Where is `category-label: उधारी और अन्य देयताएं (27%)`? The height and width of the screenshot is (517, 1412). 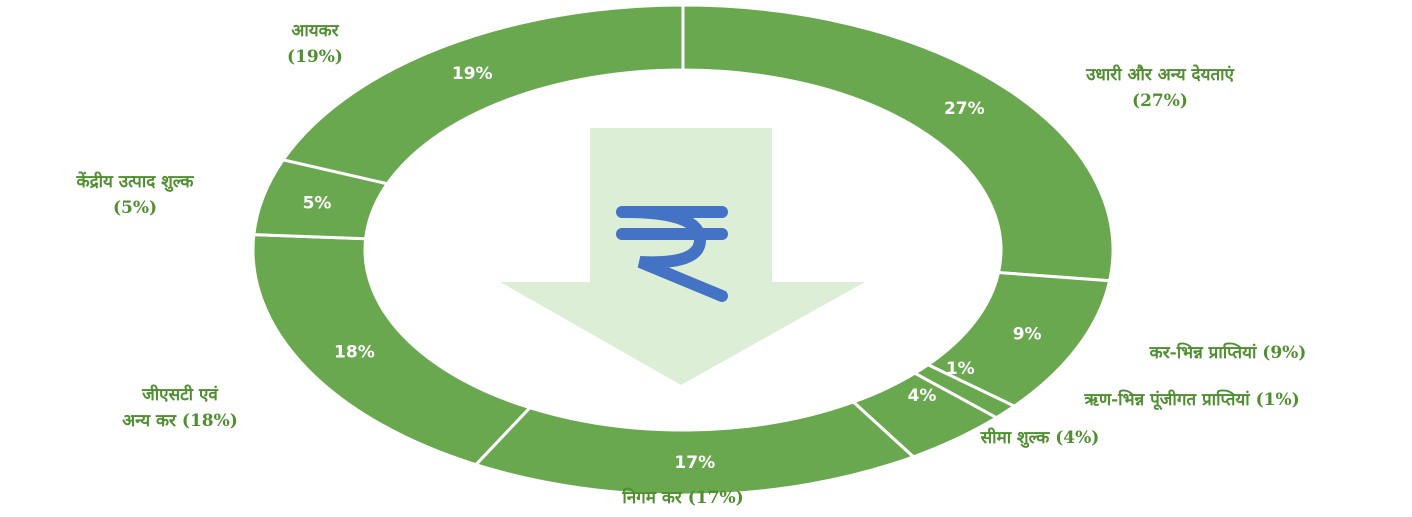
category-label: उधारी और अन्य देयताएं (27%) is located at coordinates (1160, 88).